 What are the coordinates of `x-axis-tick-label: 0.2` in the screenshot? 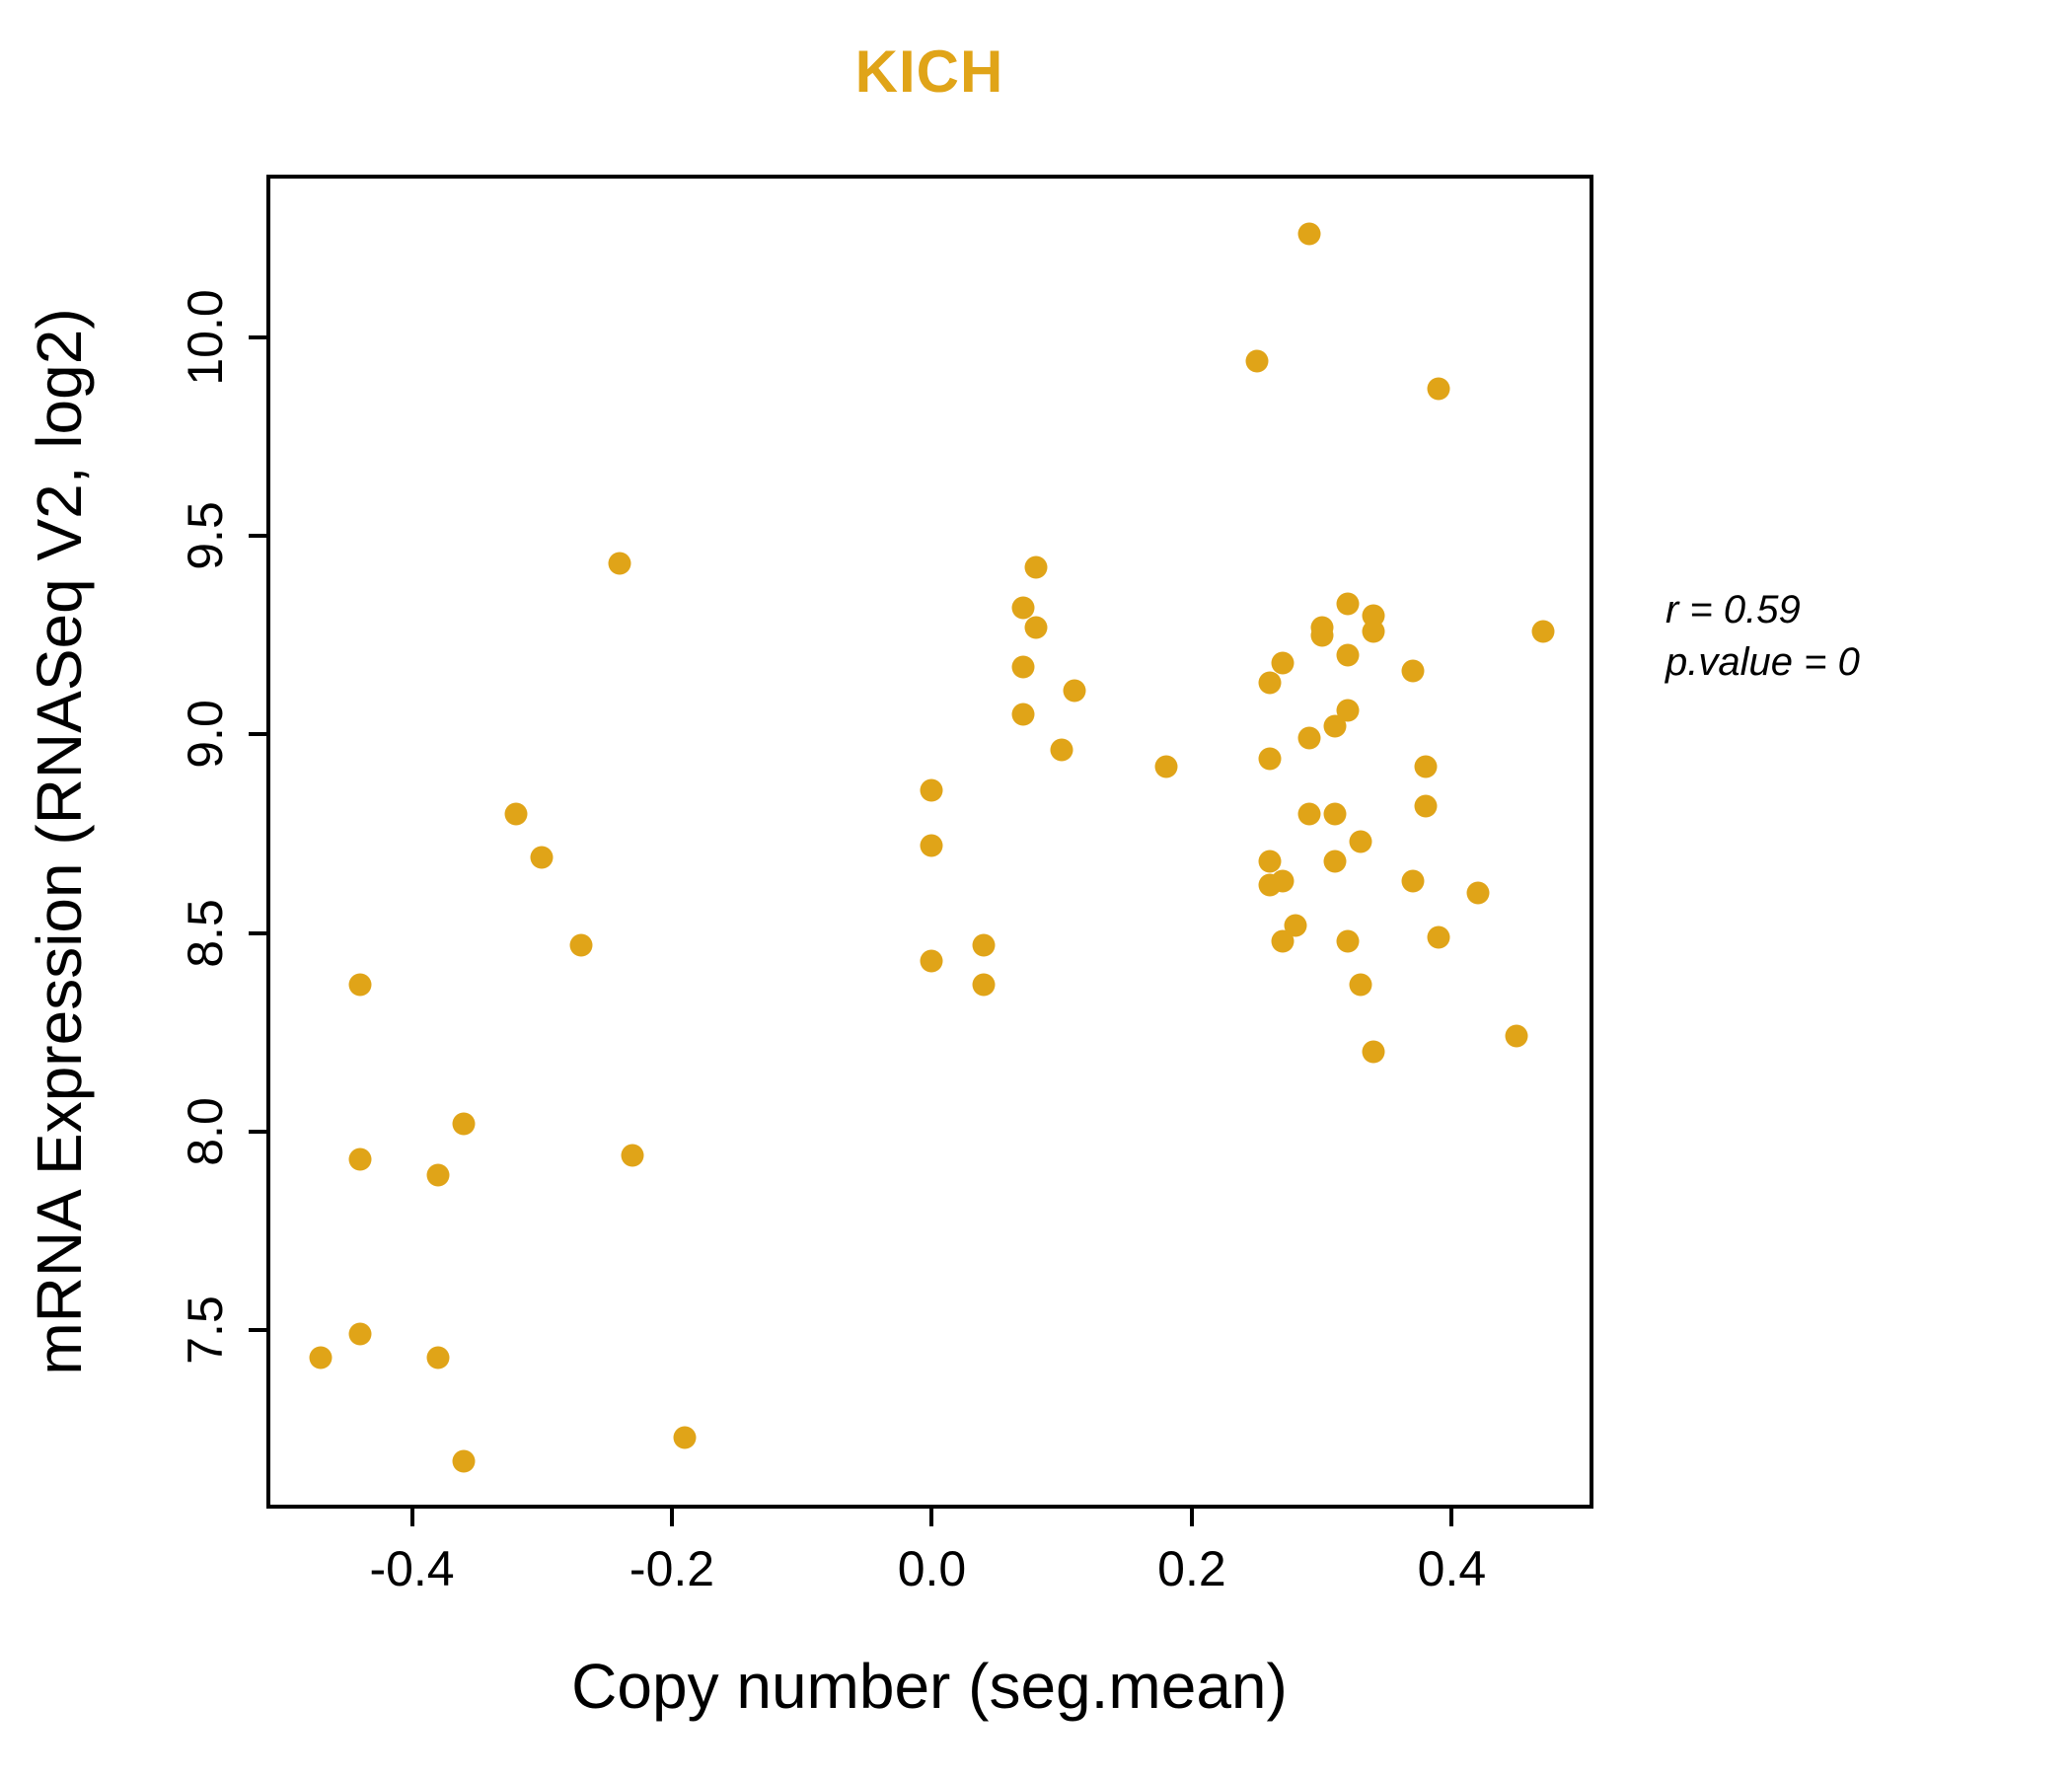 It's located at (1192, 1569).